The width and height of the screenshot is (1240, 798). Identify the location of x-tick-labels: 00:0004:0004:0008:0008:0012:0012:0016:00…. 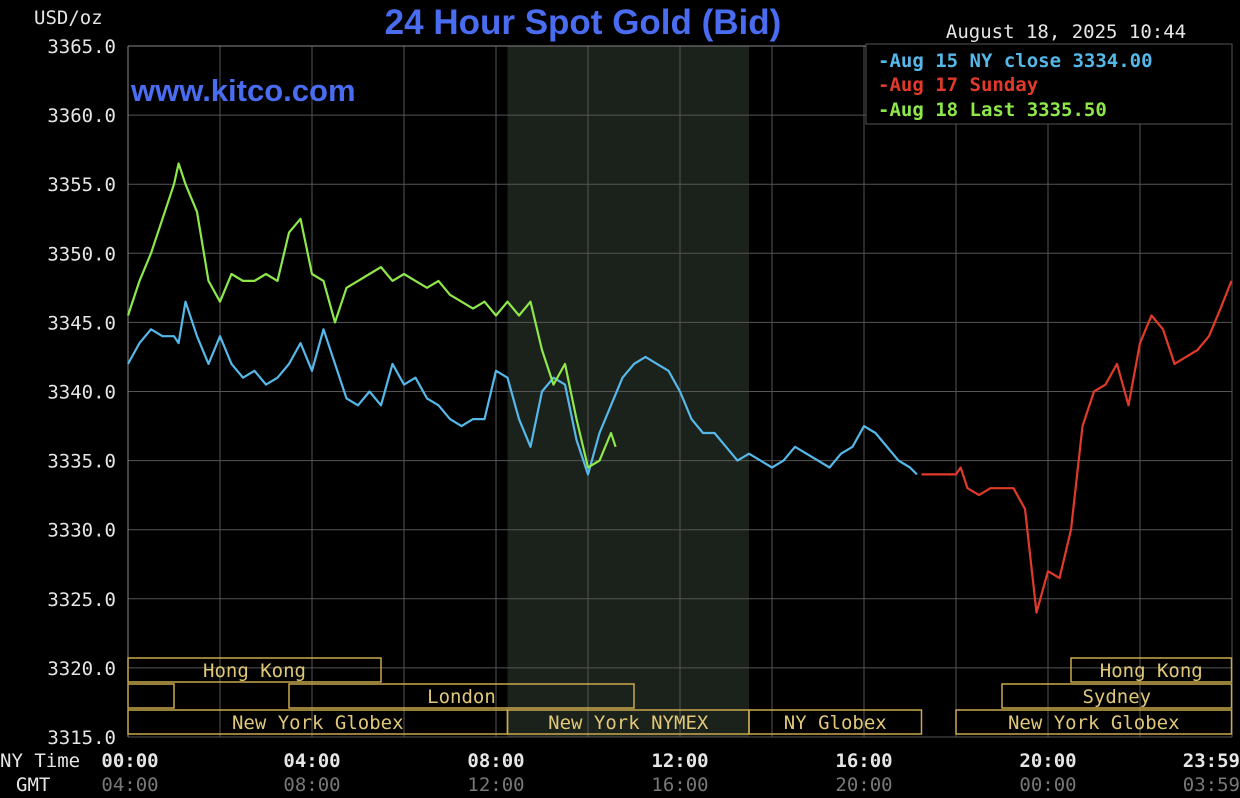
(670, 773).